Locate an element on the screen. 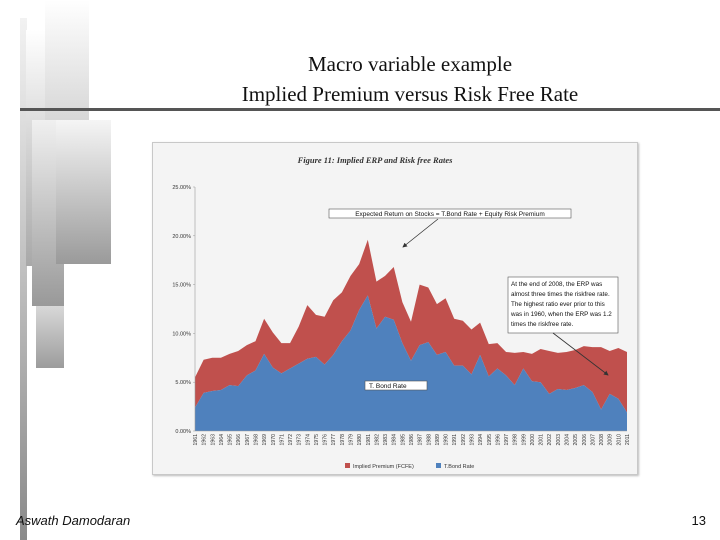 The image size is (720, 540). x-tick-label: 1974 is located at coordinates (308, 440).